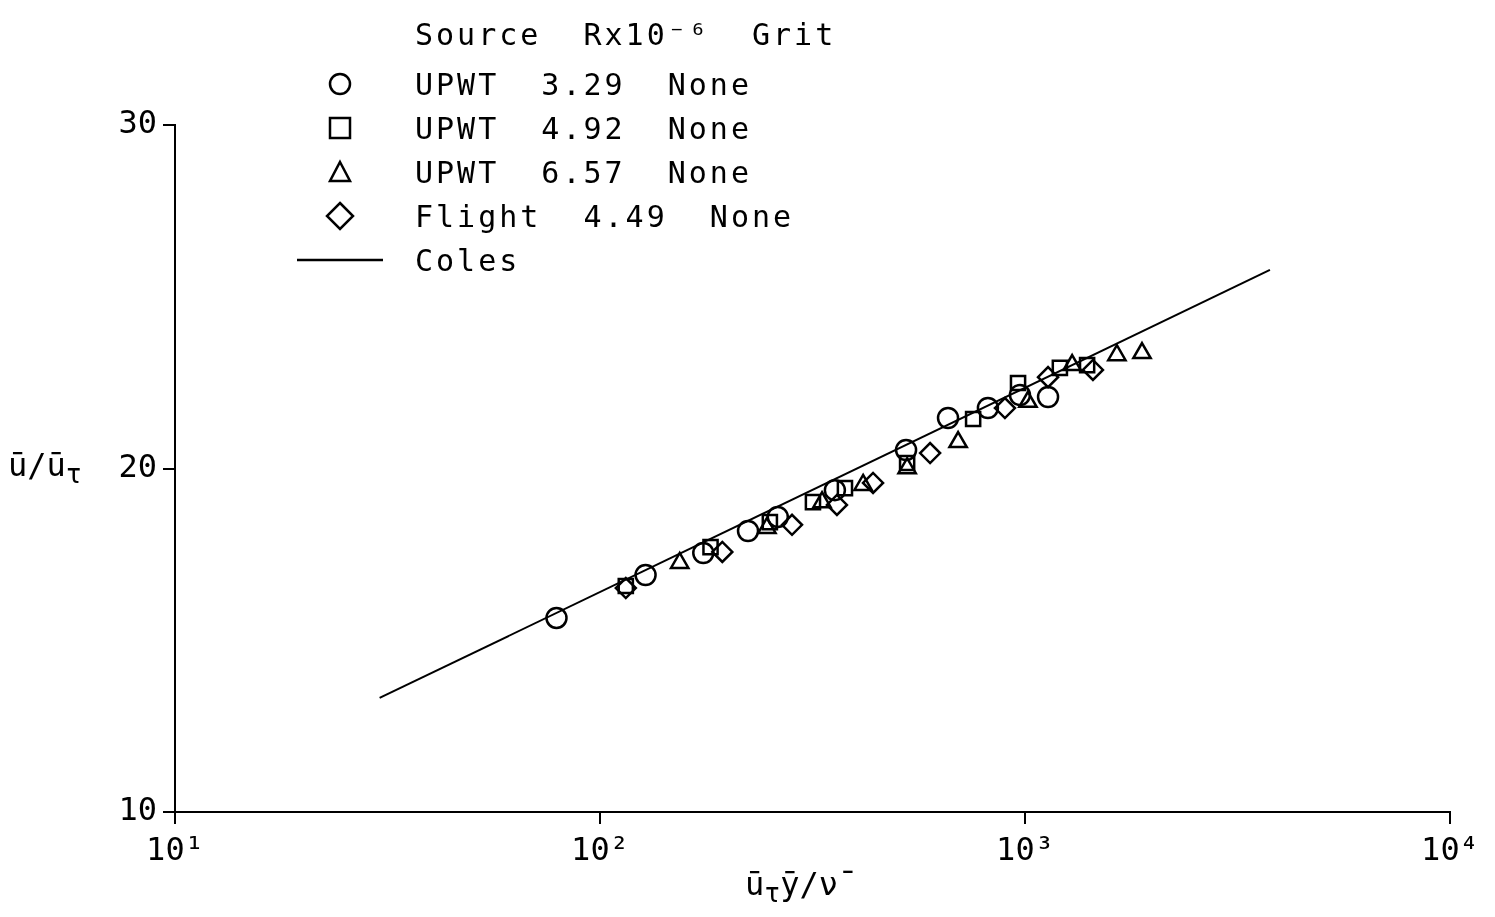 This screenshot has height=917, width=1495. I want to click on y-axis-title: ū/ū$_{τ}$, so click(45, 468).